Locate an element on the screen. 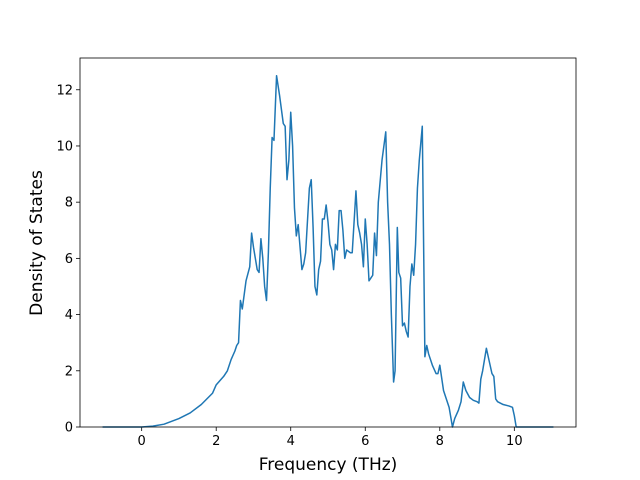 This screenshot has height=480, width=640. y-axis-label: Density of States is located at coordinates (37, 243).